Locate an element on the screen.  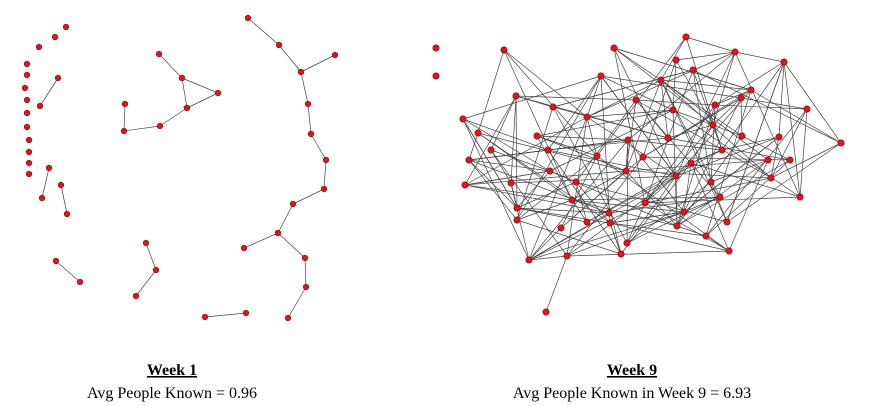
panel-caption: Avg People Known in Week 9 = 6.93 is located at coordinates (632, 393).